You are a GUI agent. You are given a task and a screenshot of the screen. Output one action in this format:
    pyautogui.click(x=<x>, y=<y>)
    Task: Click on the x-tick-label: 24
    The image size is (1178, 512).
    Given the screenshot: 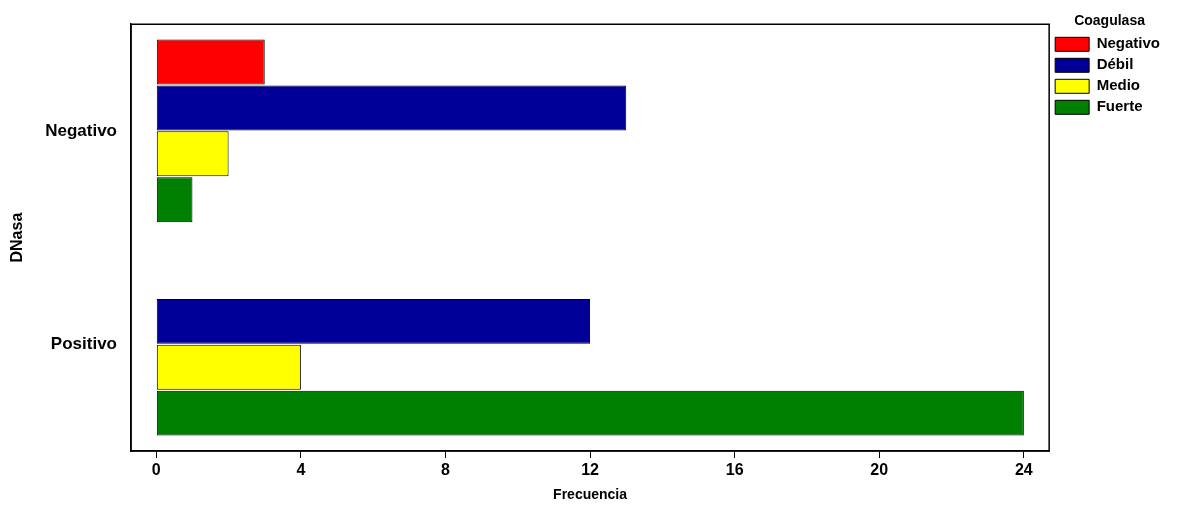 What is the action you would take?
    pyautogui.click(x=1023, y=470)
    